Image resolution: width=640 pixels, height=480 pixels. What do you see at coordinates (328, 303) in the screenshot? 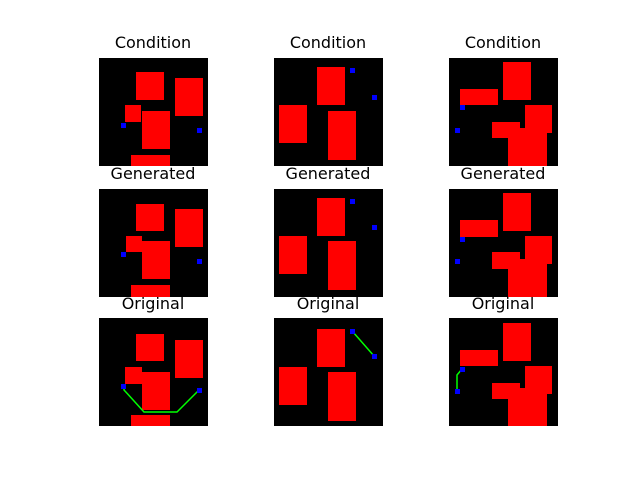
I see `title-row3-col2: Original` at bounding box center [328, 303].